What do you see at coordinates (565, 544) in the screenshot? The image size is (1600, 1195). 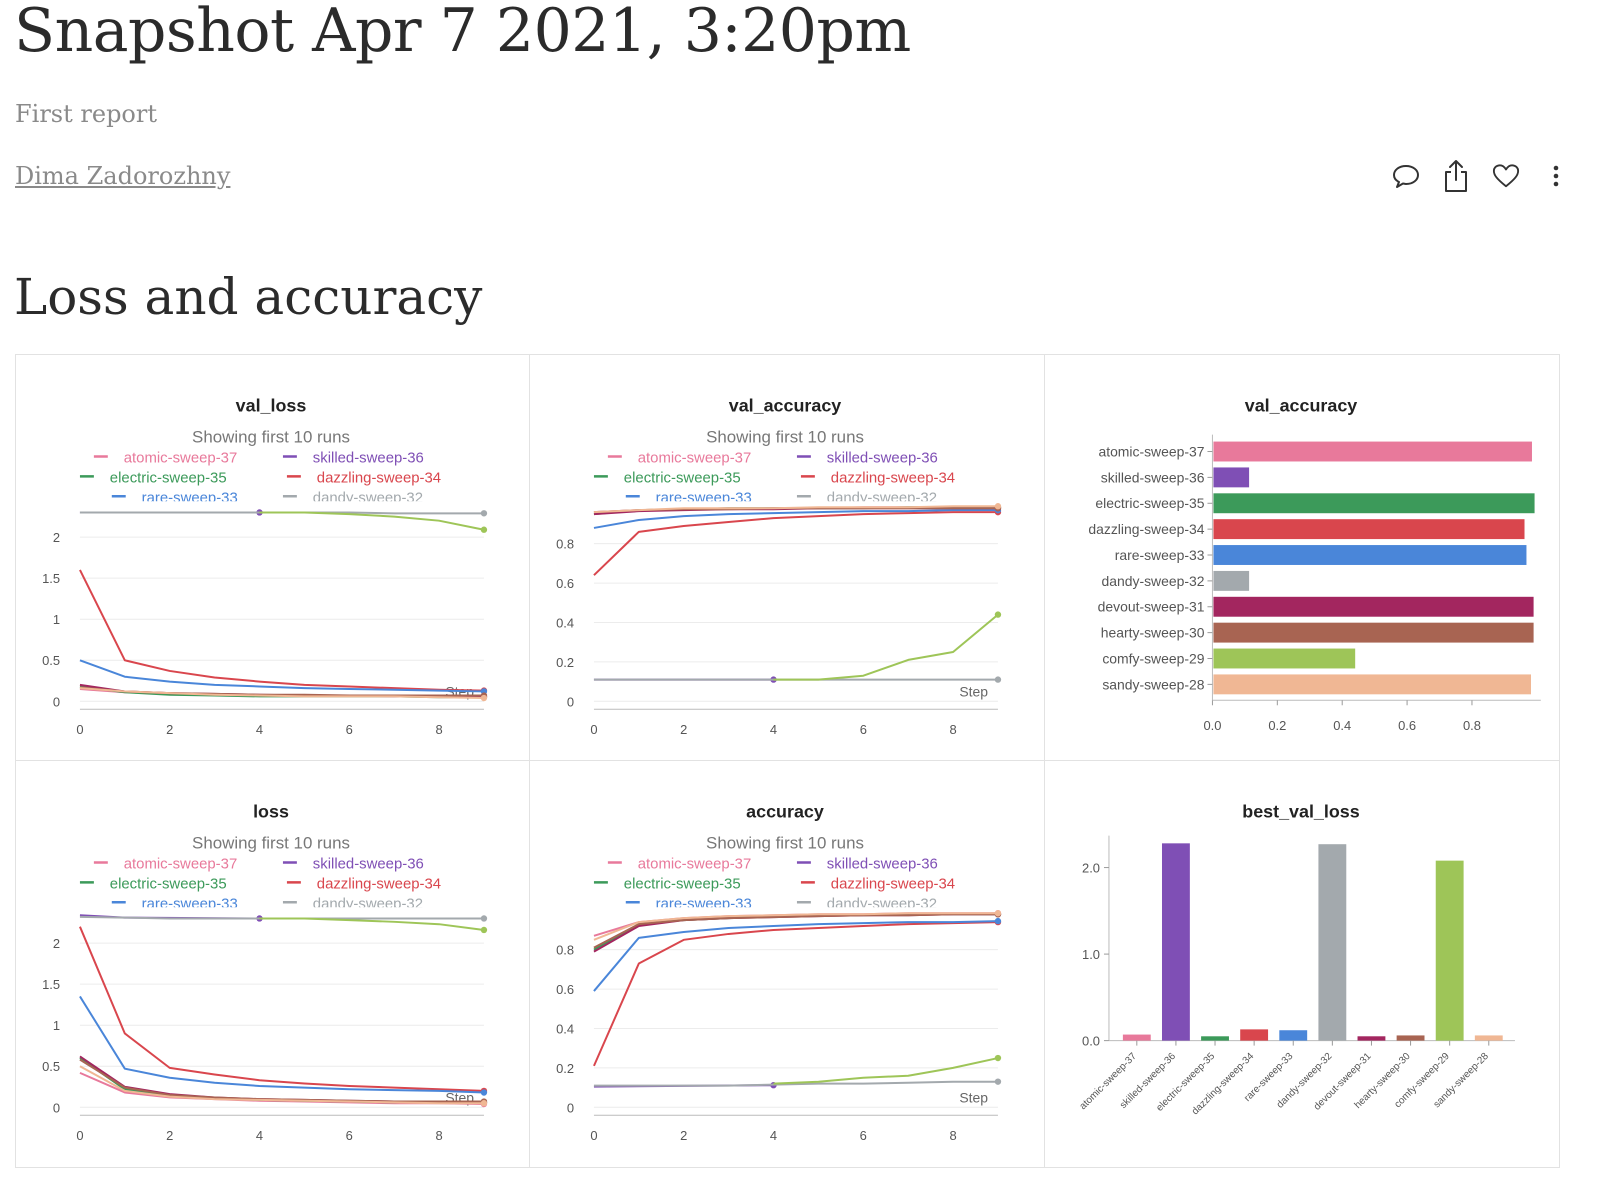 I see `y-tick-label: 0.8` at bounding box center [565, 544].